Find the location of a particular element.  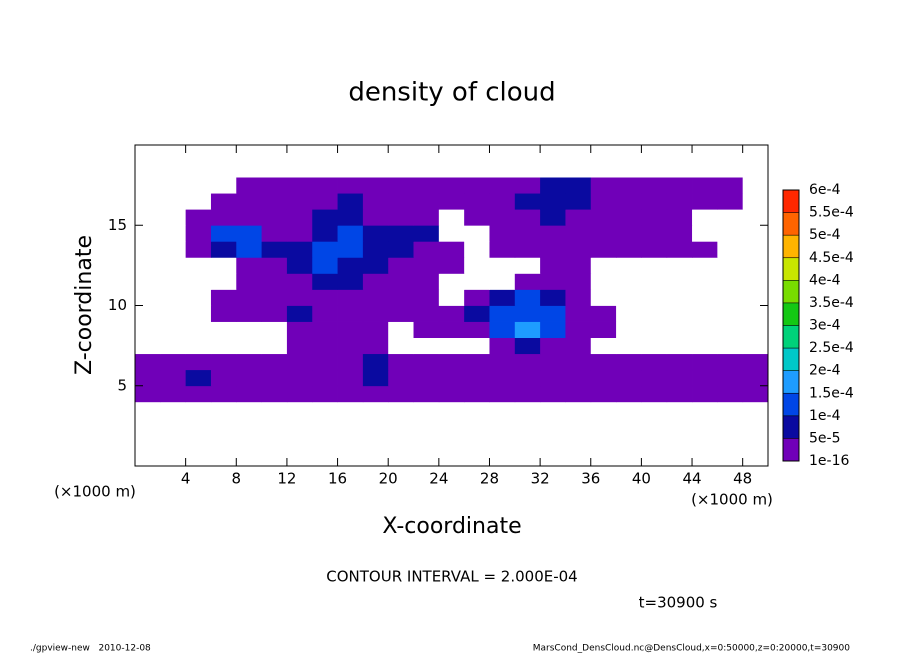

x-tick-label: 36 is located at coordinates (590, 479).